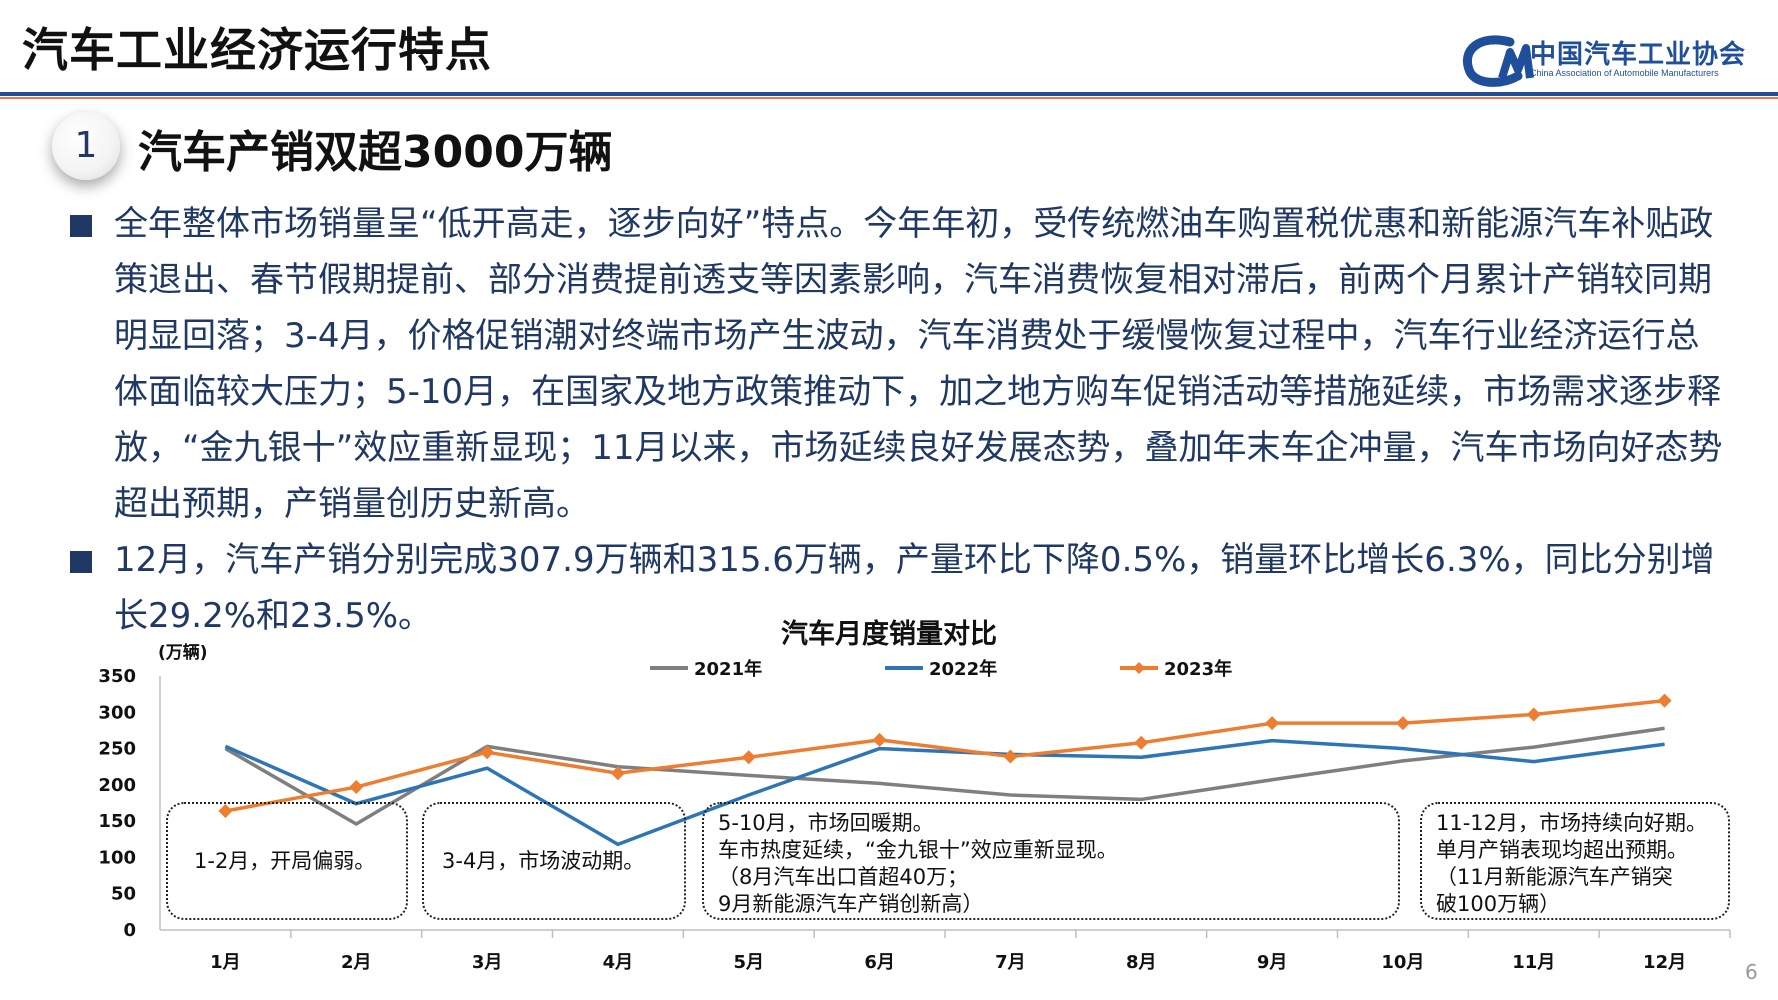 The height and width of the screenshot is (1000, 1778). I want to click on legend-marker, so click(1139, 668).